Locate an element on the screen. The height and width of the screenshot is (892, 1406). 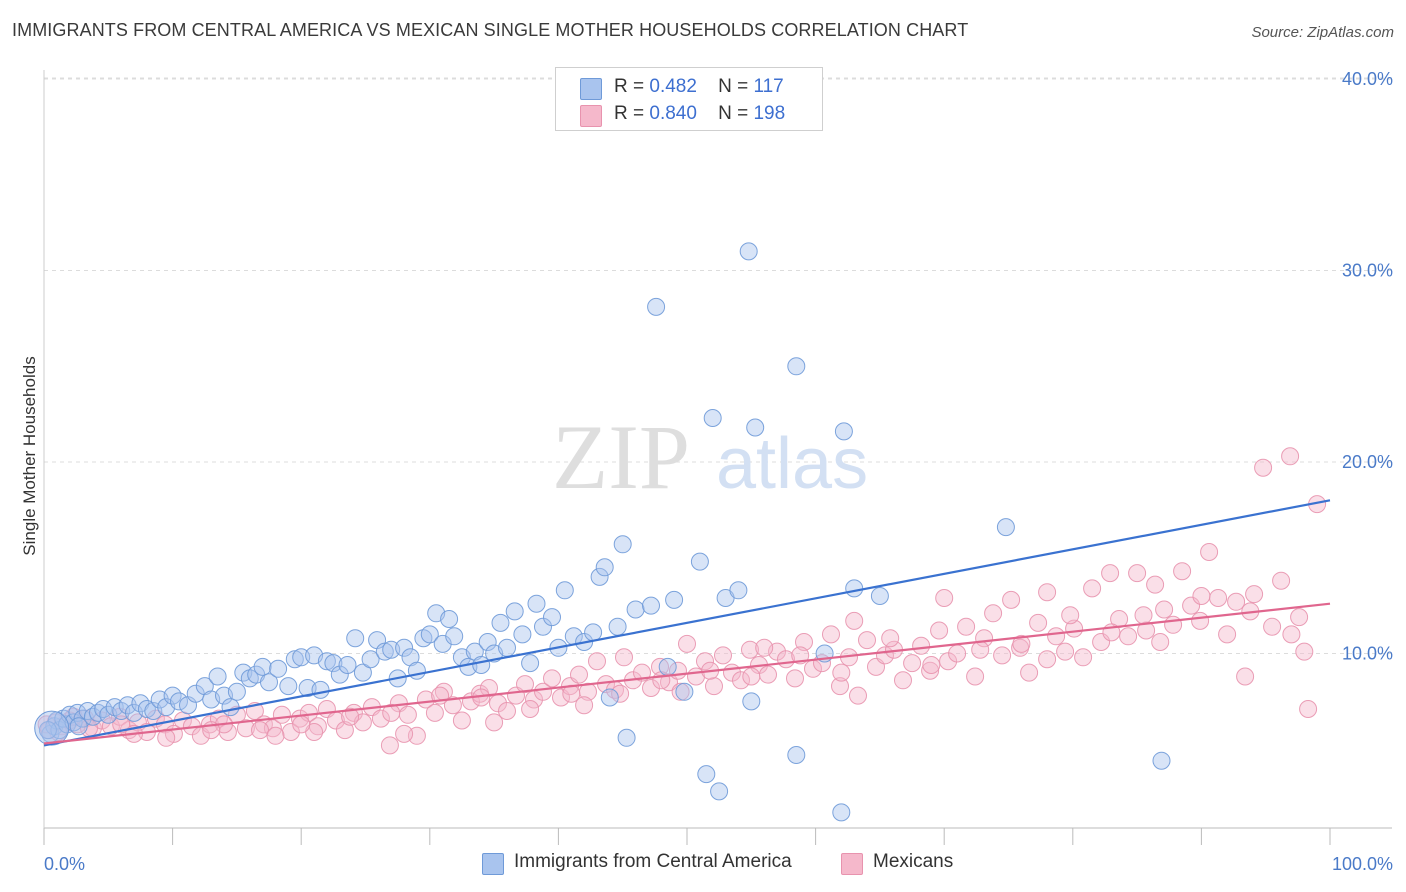
n-label: N = is located at coordinates (733, 113).